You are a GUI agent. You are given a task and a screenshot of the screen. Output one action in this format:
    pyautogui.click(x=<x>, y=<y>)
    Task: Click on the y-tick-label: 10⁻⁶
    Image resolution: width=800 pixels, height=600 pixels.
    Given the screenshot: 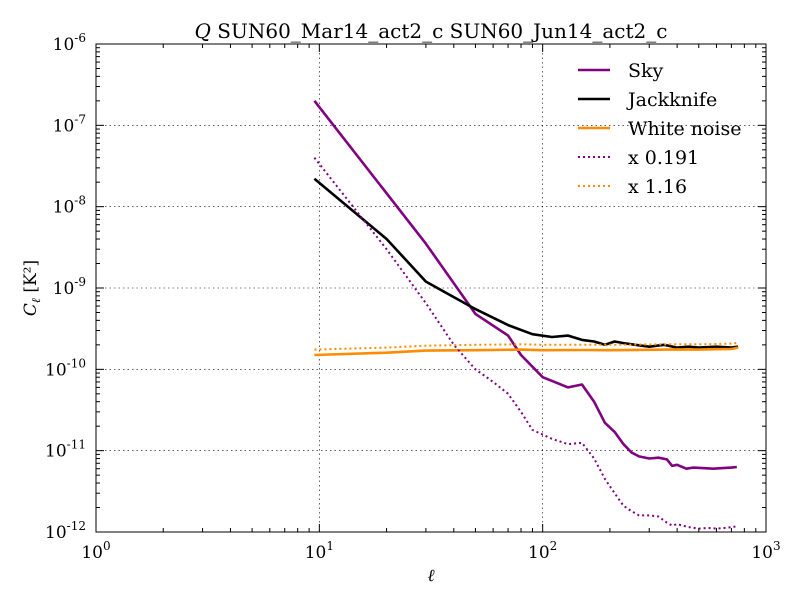 What is the action you would take?
    pyautogui.click(x=69, y=43)
    